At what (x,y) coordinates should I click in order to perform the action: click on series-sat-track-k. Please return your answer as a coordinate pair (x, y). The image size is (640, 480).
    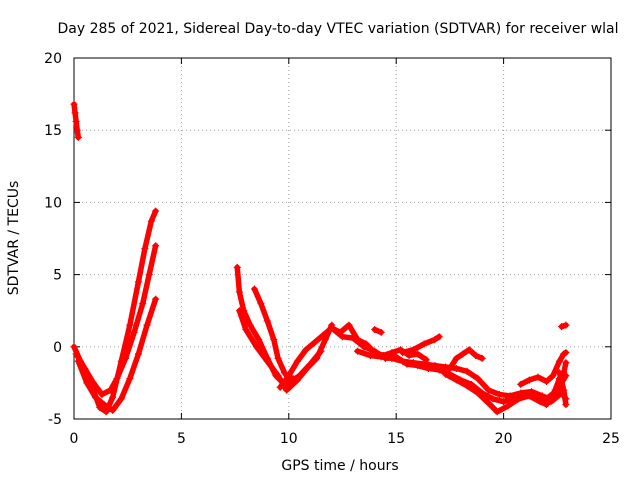
    Looking at the image, I should click on (378, 330).